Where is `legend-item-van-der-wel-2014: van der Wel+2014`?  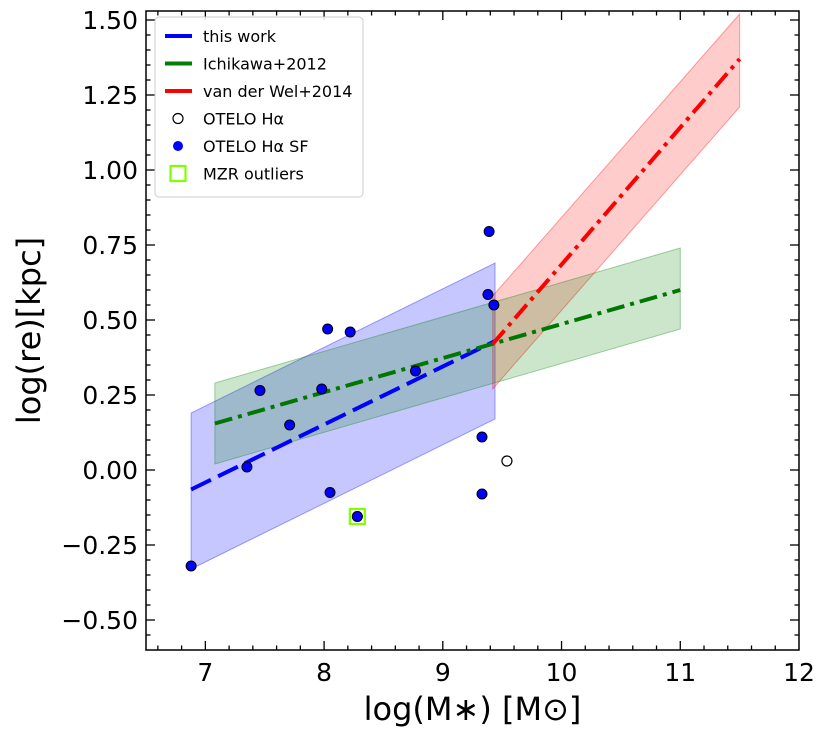
legend-item-van-der-wel-2014: van der Wel+2014 is located at coordinates (258, 91).